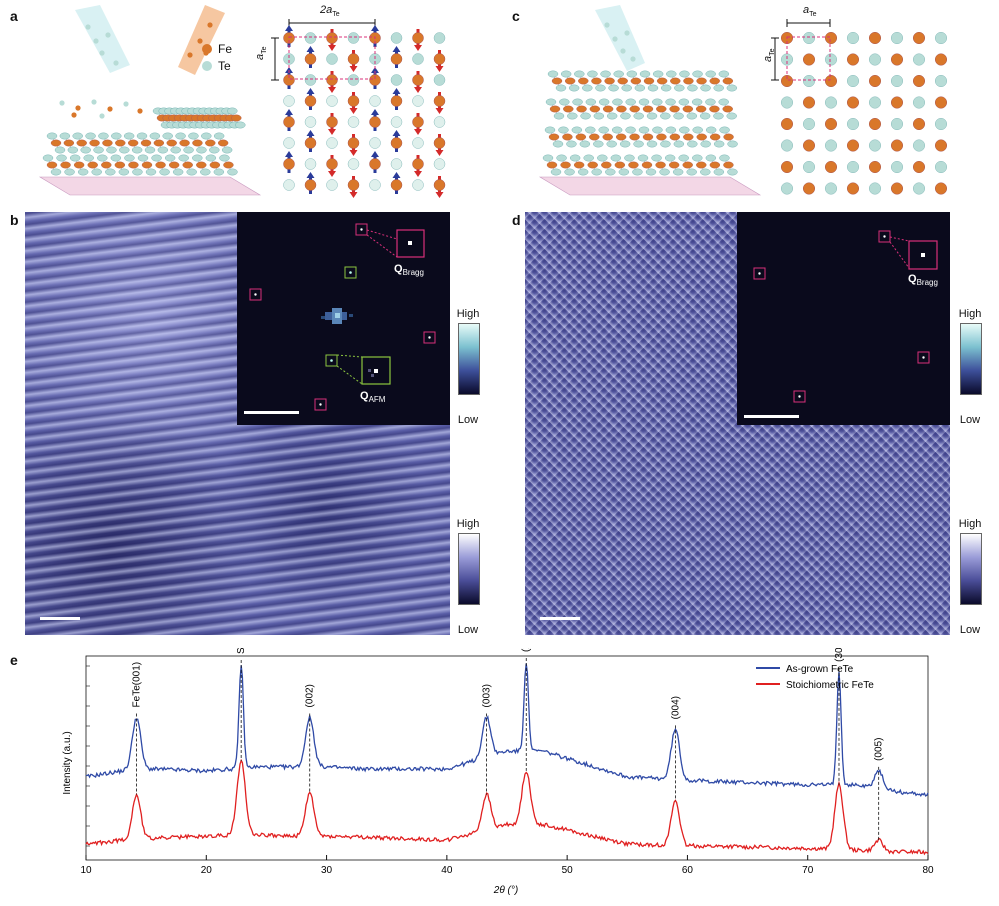  I want to click on d-inset-cbar-high: High, so click(970, 314).